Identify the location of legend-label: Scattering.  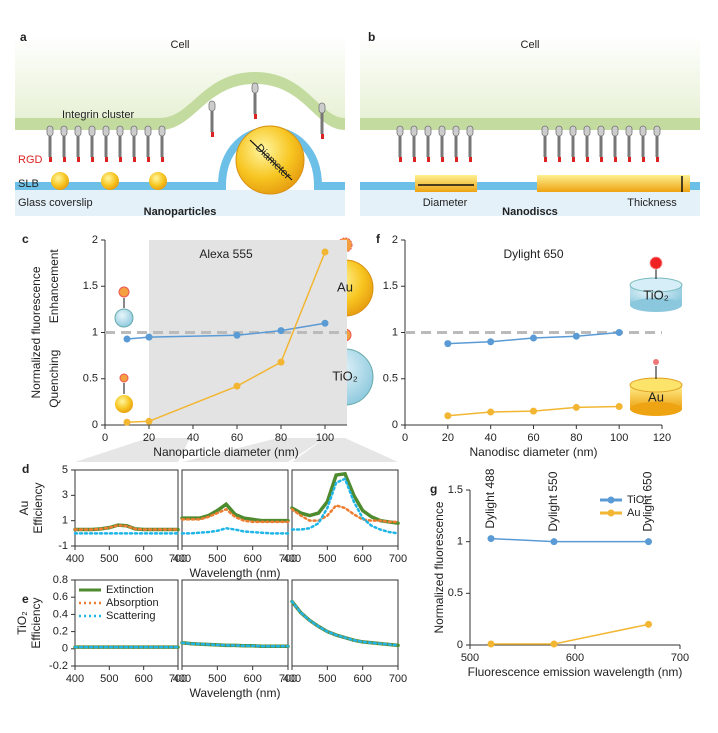
(131, 616).